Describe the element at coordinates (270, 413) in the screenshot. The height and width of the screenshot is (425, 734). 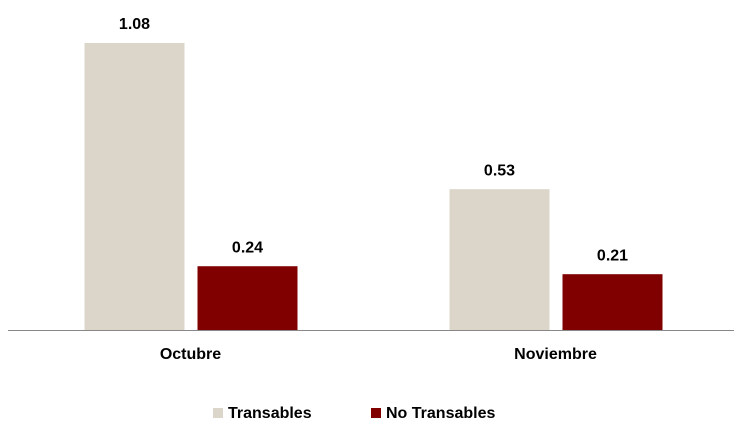
I see `legend-label: Transables` at that location.